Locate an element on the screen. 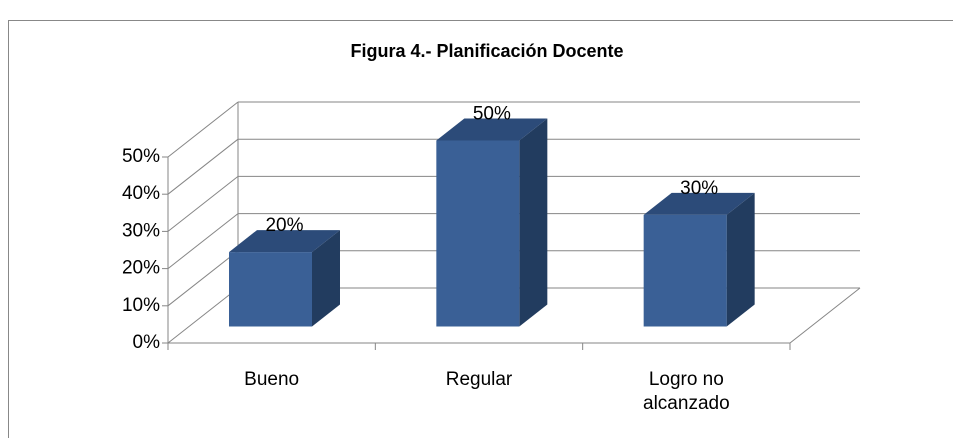 This screenshot has height=438, width=953. x-tick-label: Regular is located at coordinates (479, 379).